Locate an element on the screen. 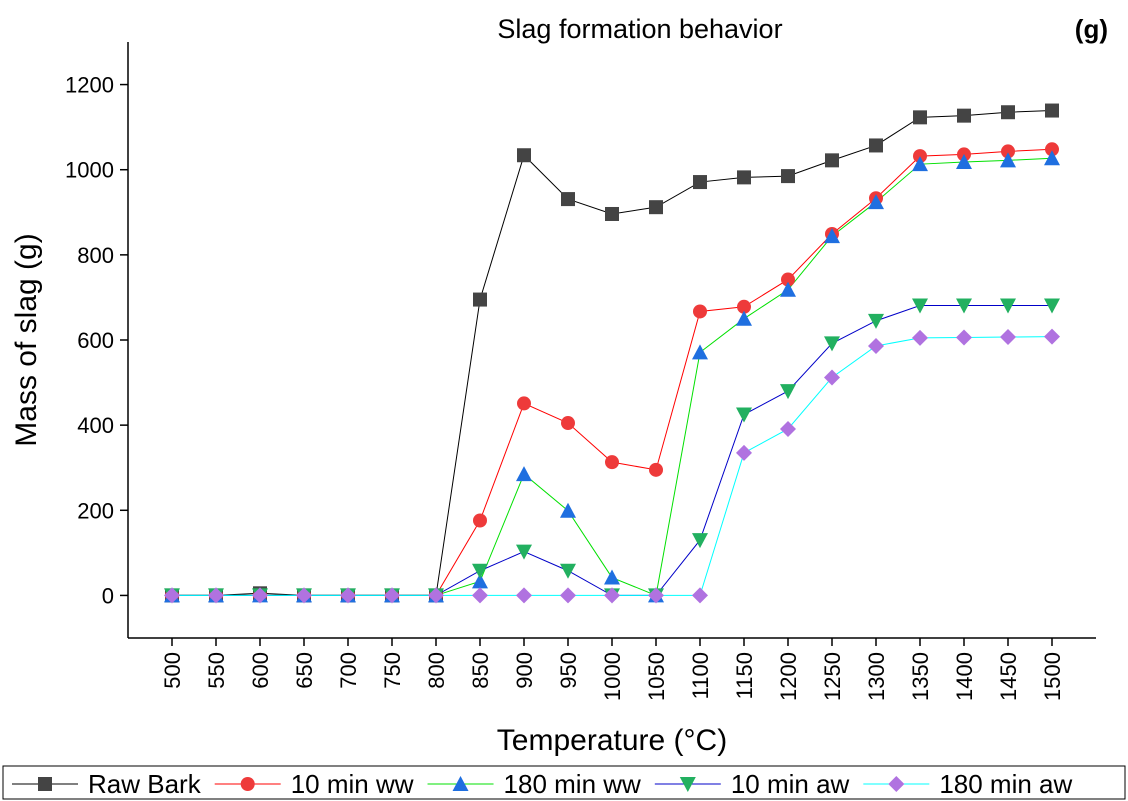  legend-item: 10 min aw is located at coordinates (752, 784).